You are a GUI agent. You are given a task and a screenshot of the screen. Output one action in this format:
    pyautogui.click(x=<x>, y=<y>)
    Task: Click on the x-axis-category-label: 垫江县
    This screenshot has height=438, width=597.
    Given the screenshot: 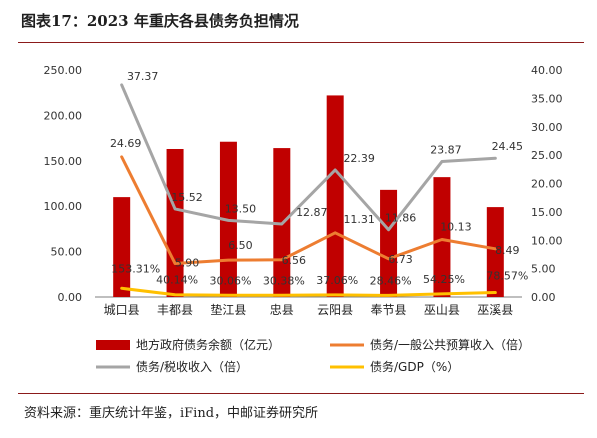 What is the action you would take?
    pyautogui.click(x=228, y=309)
    